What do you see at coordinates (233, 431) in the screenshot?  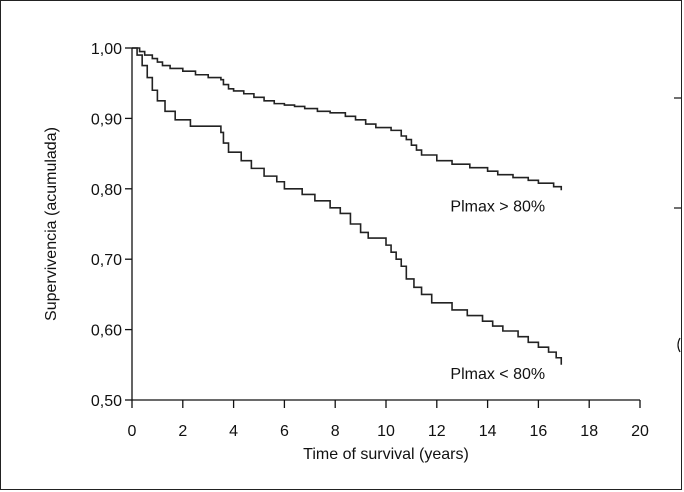 I see `x-tick-label: 4` at bounding box center [233, 431].